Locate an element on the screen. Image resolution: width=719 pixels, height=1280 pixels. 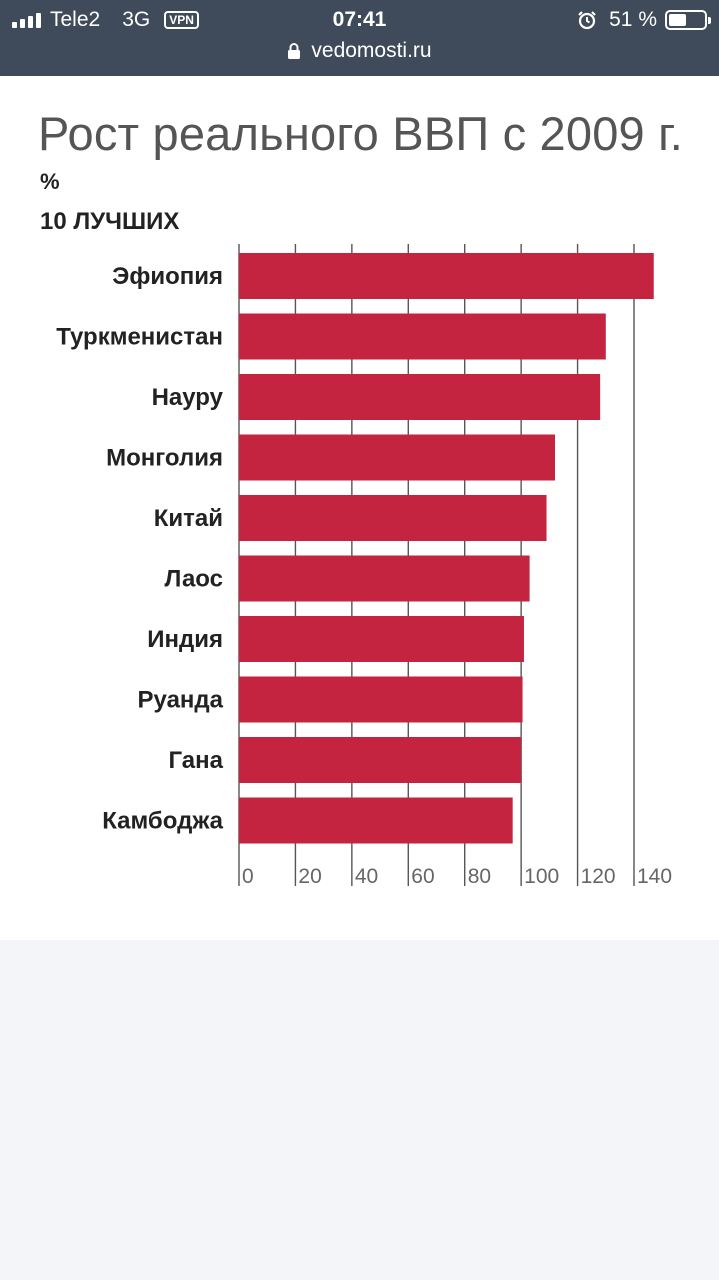
tick-label: 80 is located at coordinates (479, 876).